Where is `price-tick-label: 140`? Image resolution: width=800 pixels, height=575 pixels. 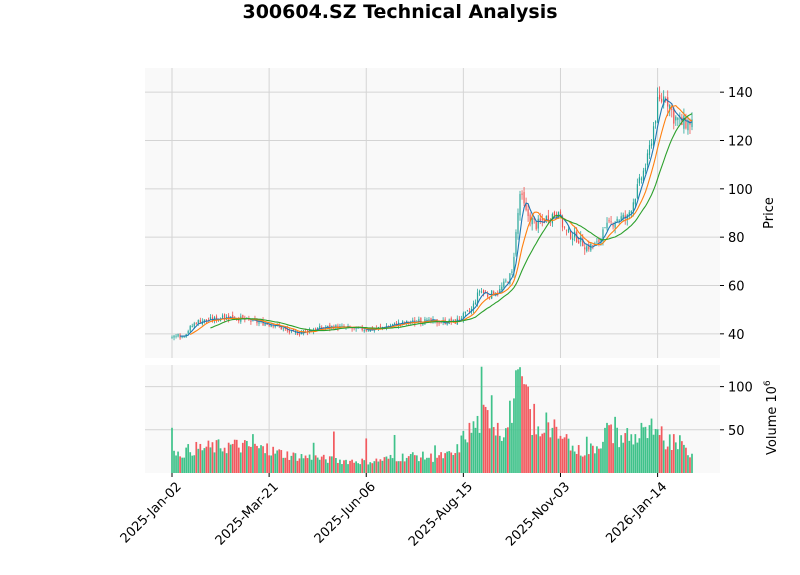 price-tick-label: 140 is located at coordinates (740, 93).